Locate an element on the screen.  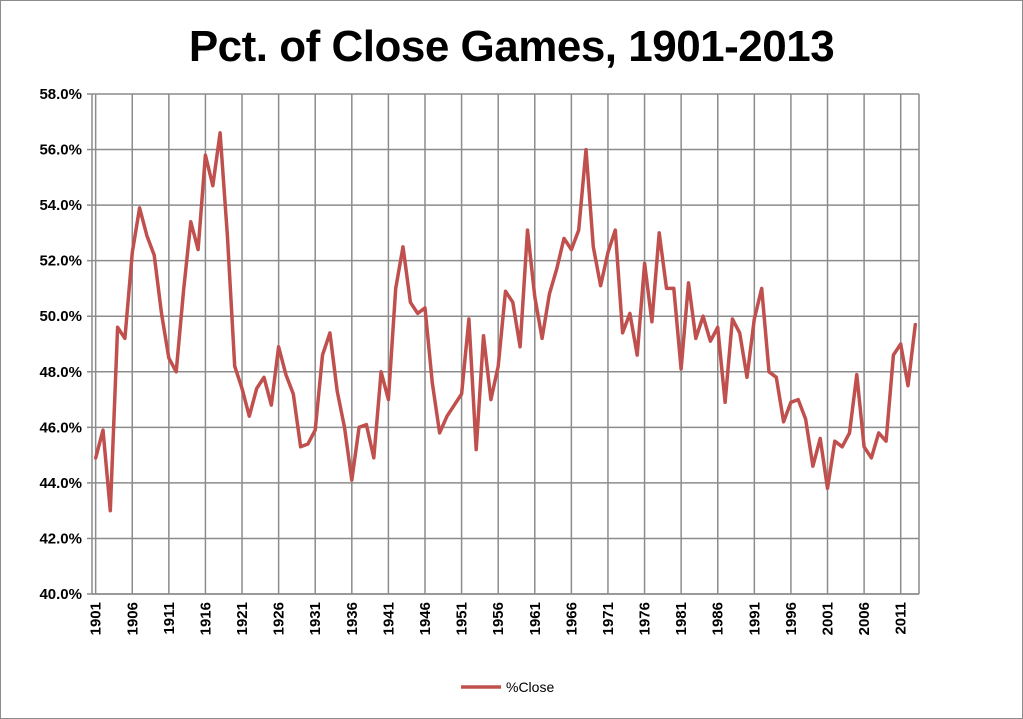
y-tick-label: 50.0% is located at coordinates (60, 316).